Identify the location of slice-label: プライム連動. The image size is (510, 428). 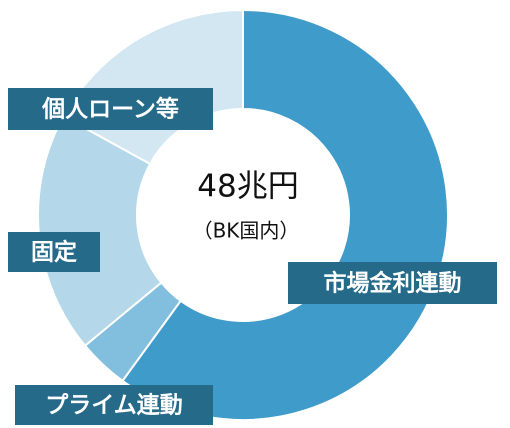
(114, 406).